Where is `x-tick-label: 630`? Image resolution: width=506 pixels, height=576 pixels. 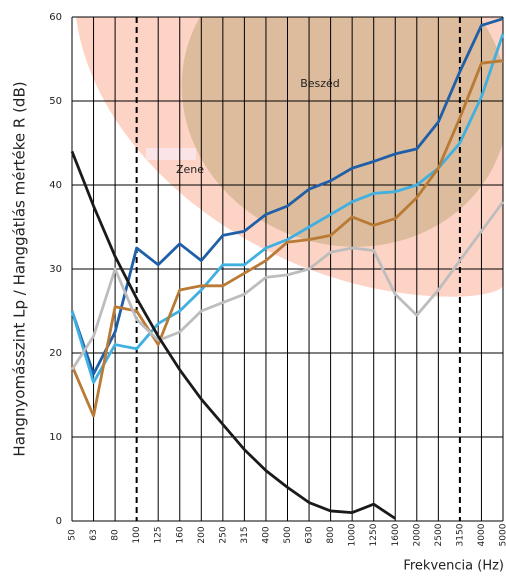
x-tick-label: 630 is located at coordinates (310, 534).